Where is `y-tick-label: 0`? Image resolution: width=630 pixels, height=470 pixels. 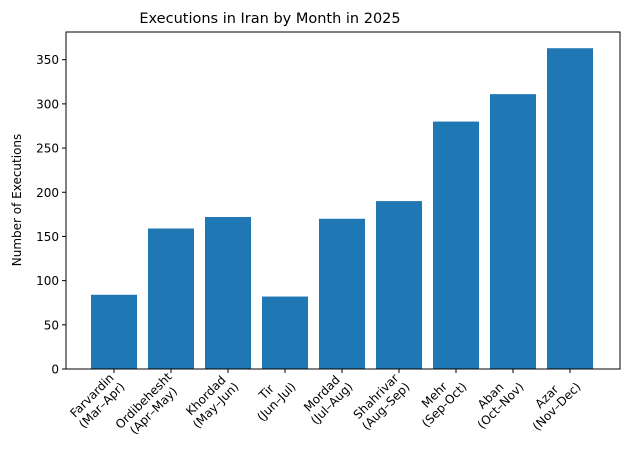
y-tick-label: 0 is located at coordinates (55, 370).